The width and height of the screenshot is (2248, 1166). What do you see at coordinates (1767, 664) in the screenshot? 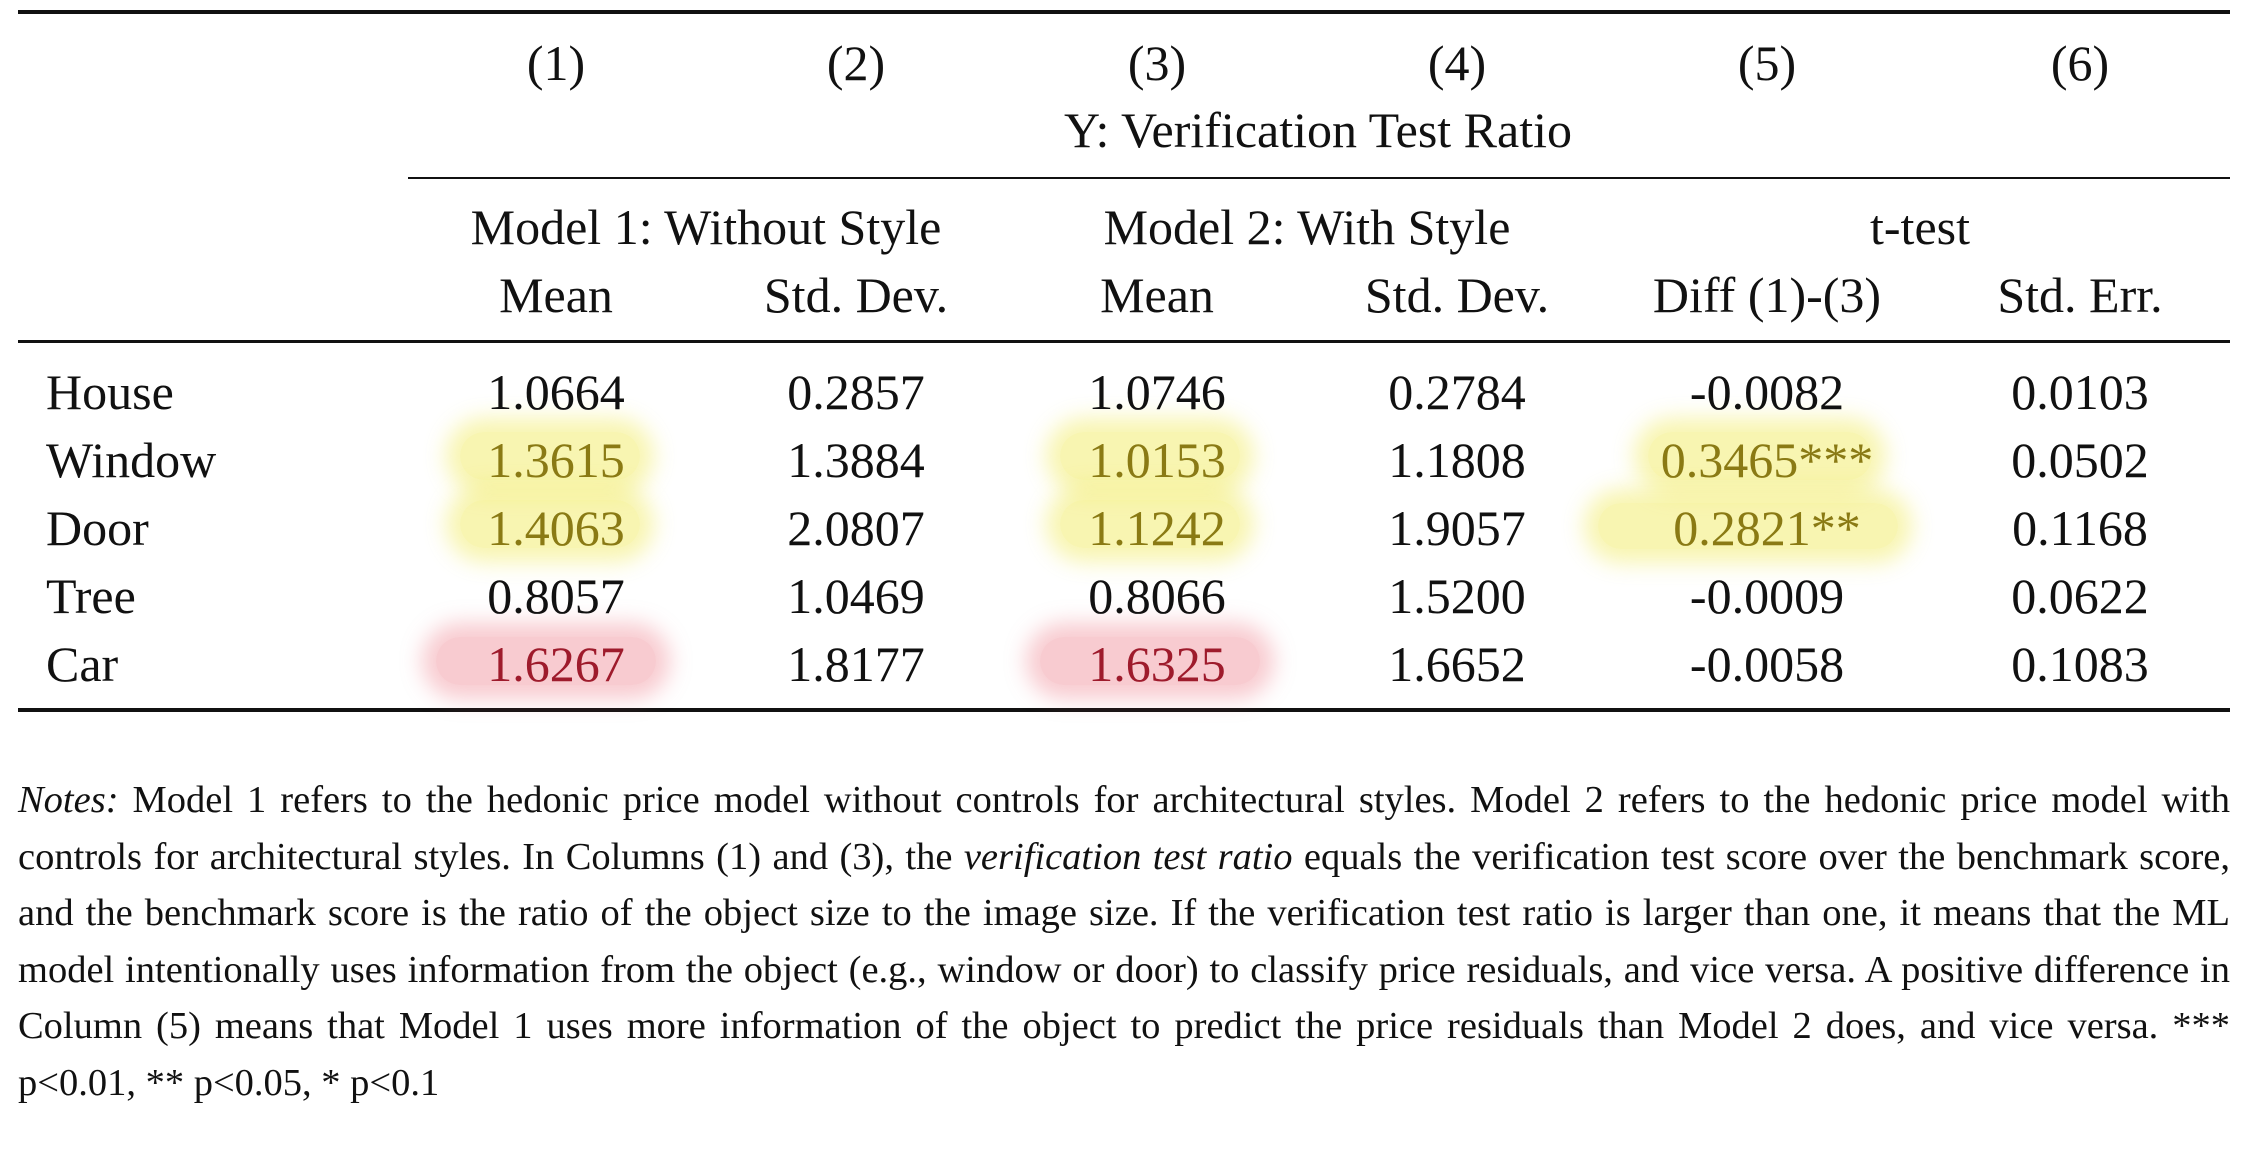
I see `table-cell: -0.0058` at bounding box center [1767, 664].